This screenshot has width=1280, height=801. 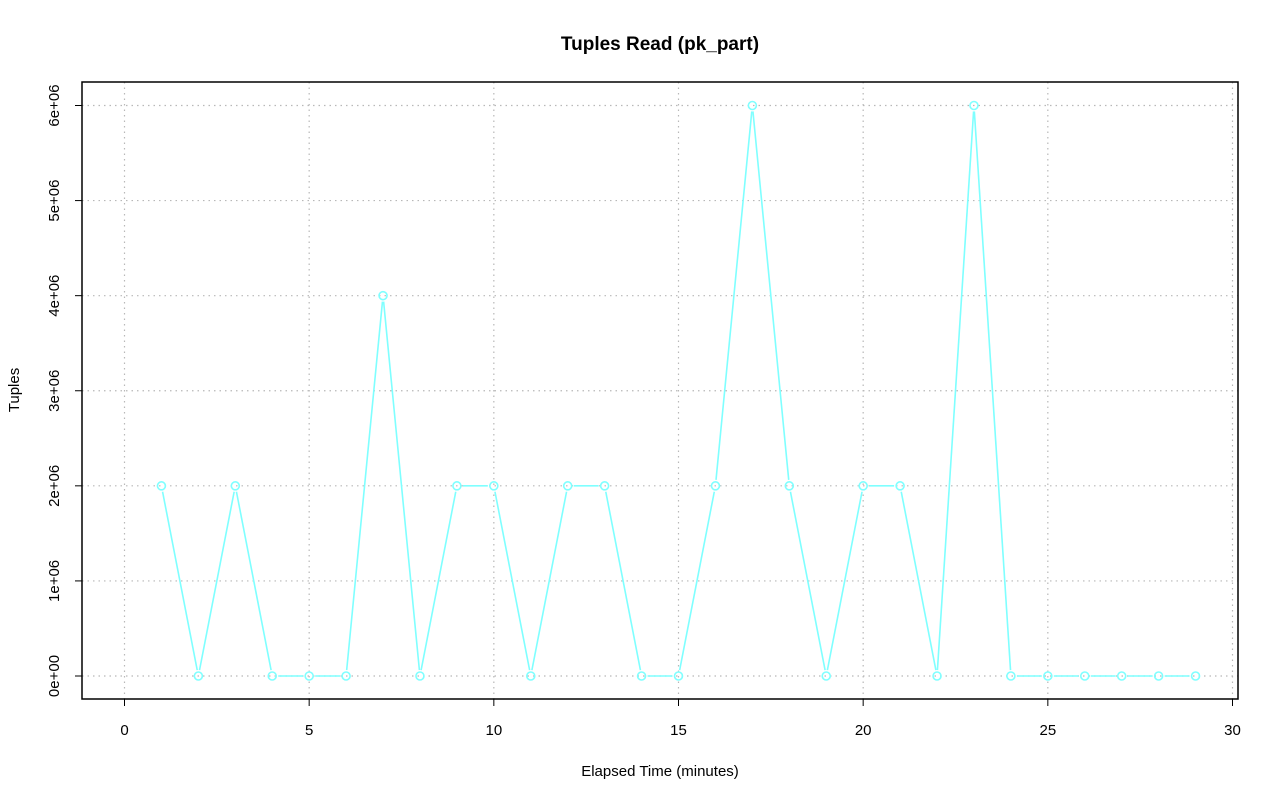 What do you see at coordinates (54, 391) in the screenshot?
I see `y-tick-label: 3e+06` at bounding box center [54, 391].